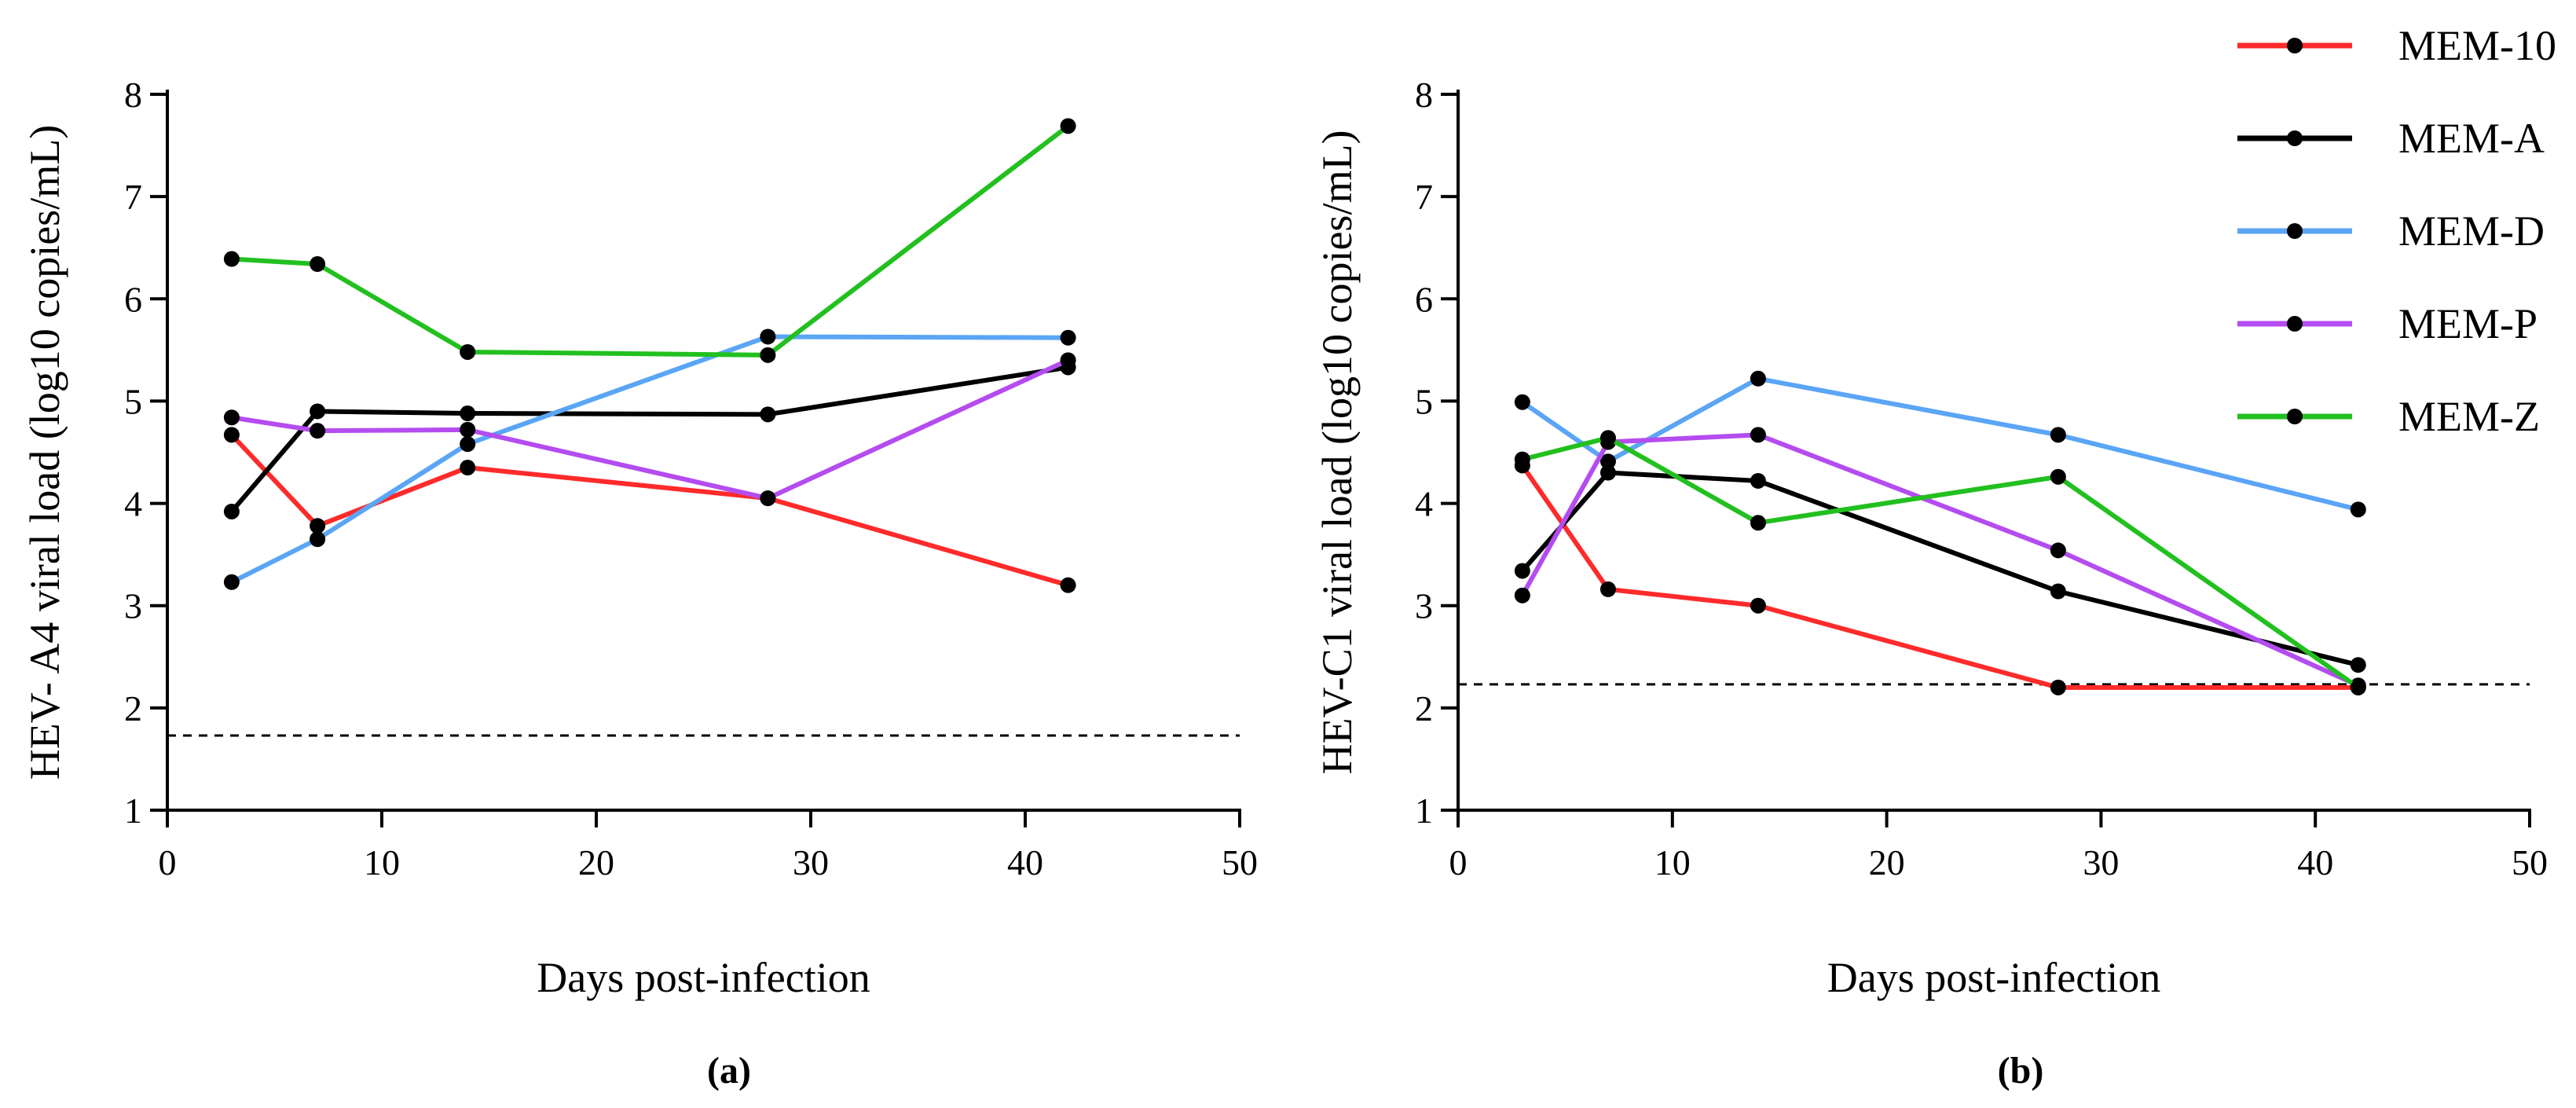  Describe the element at coordinates (2388, 417) in the screenshot. I see `legend-item-mem-z: MEM-Z` at that location.